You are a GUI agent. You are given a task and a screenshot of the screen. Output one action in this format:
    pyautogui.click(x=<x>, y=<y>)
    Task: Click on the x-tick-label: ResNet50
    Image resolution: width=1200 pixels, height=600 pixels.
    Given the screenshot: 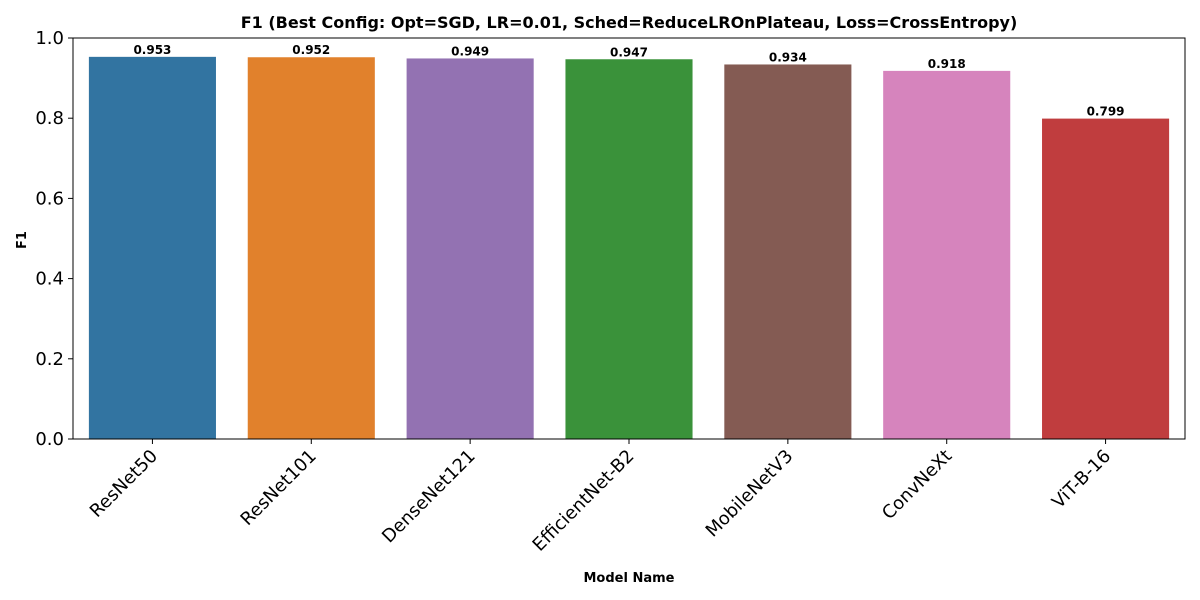 What is the action you would take?
    pyautogui.click(x=124, y=484)
    